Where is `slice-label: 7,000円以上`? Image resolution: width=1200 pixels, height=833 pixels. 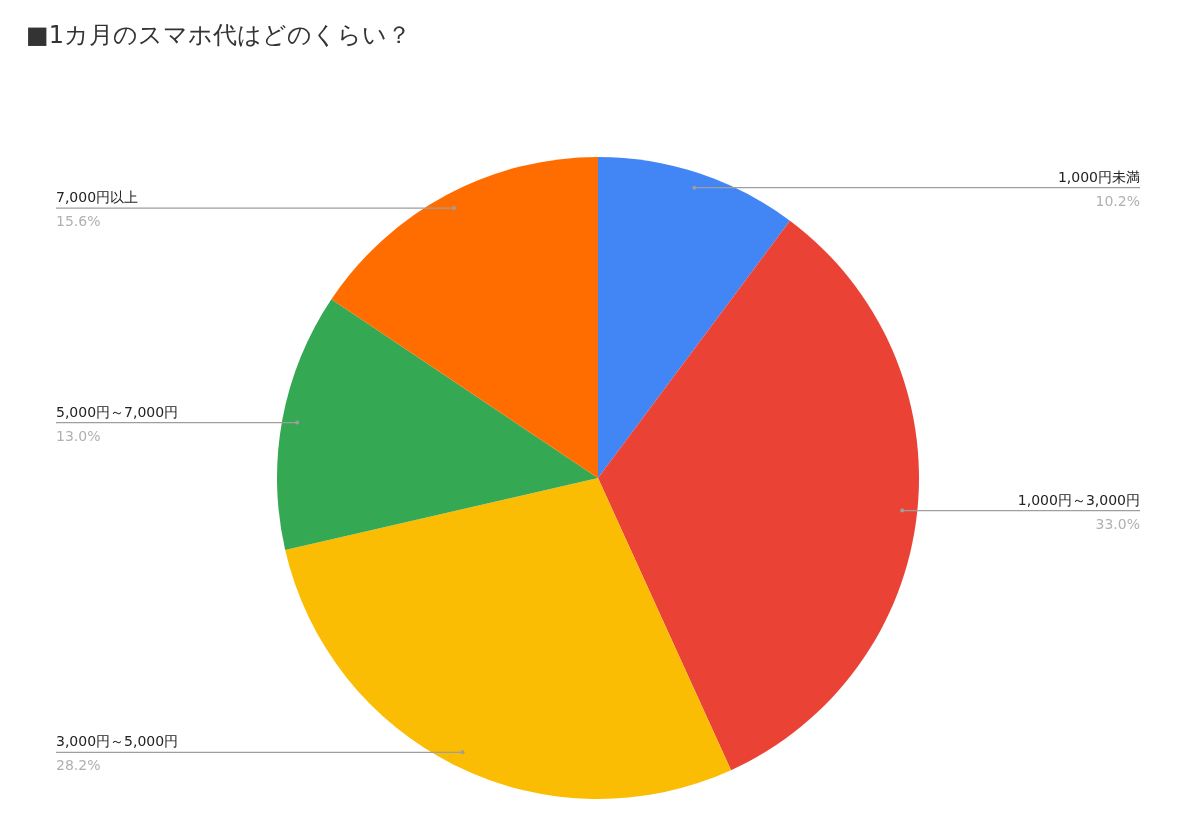
slice-label: 7,000円以上 is located at coordinates (97, 197).